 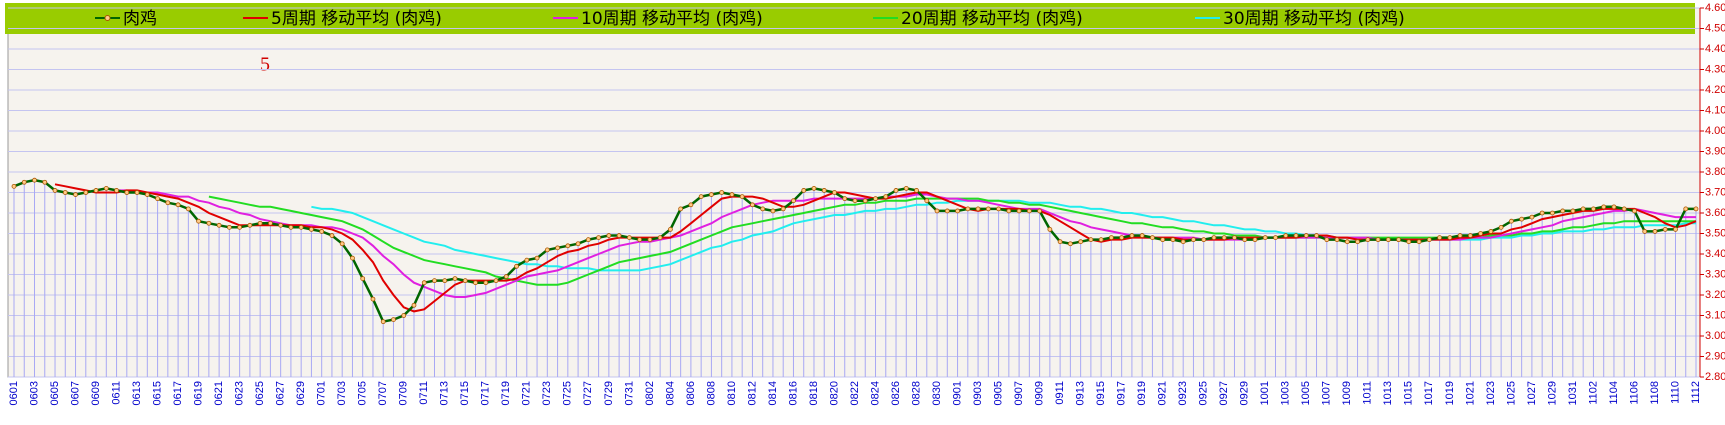 I want to click on x-tick-label: 1110, so click(x=1675, y=392).